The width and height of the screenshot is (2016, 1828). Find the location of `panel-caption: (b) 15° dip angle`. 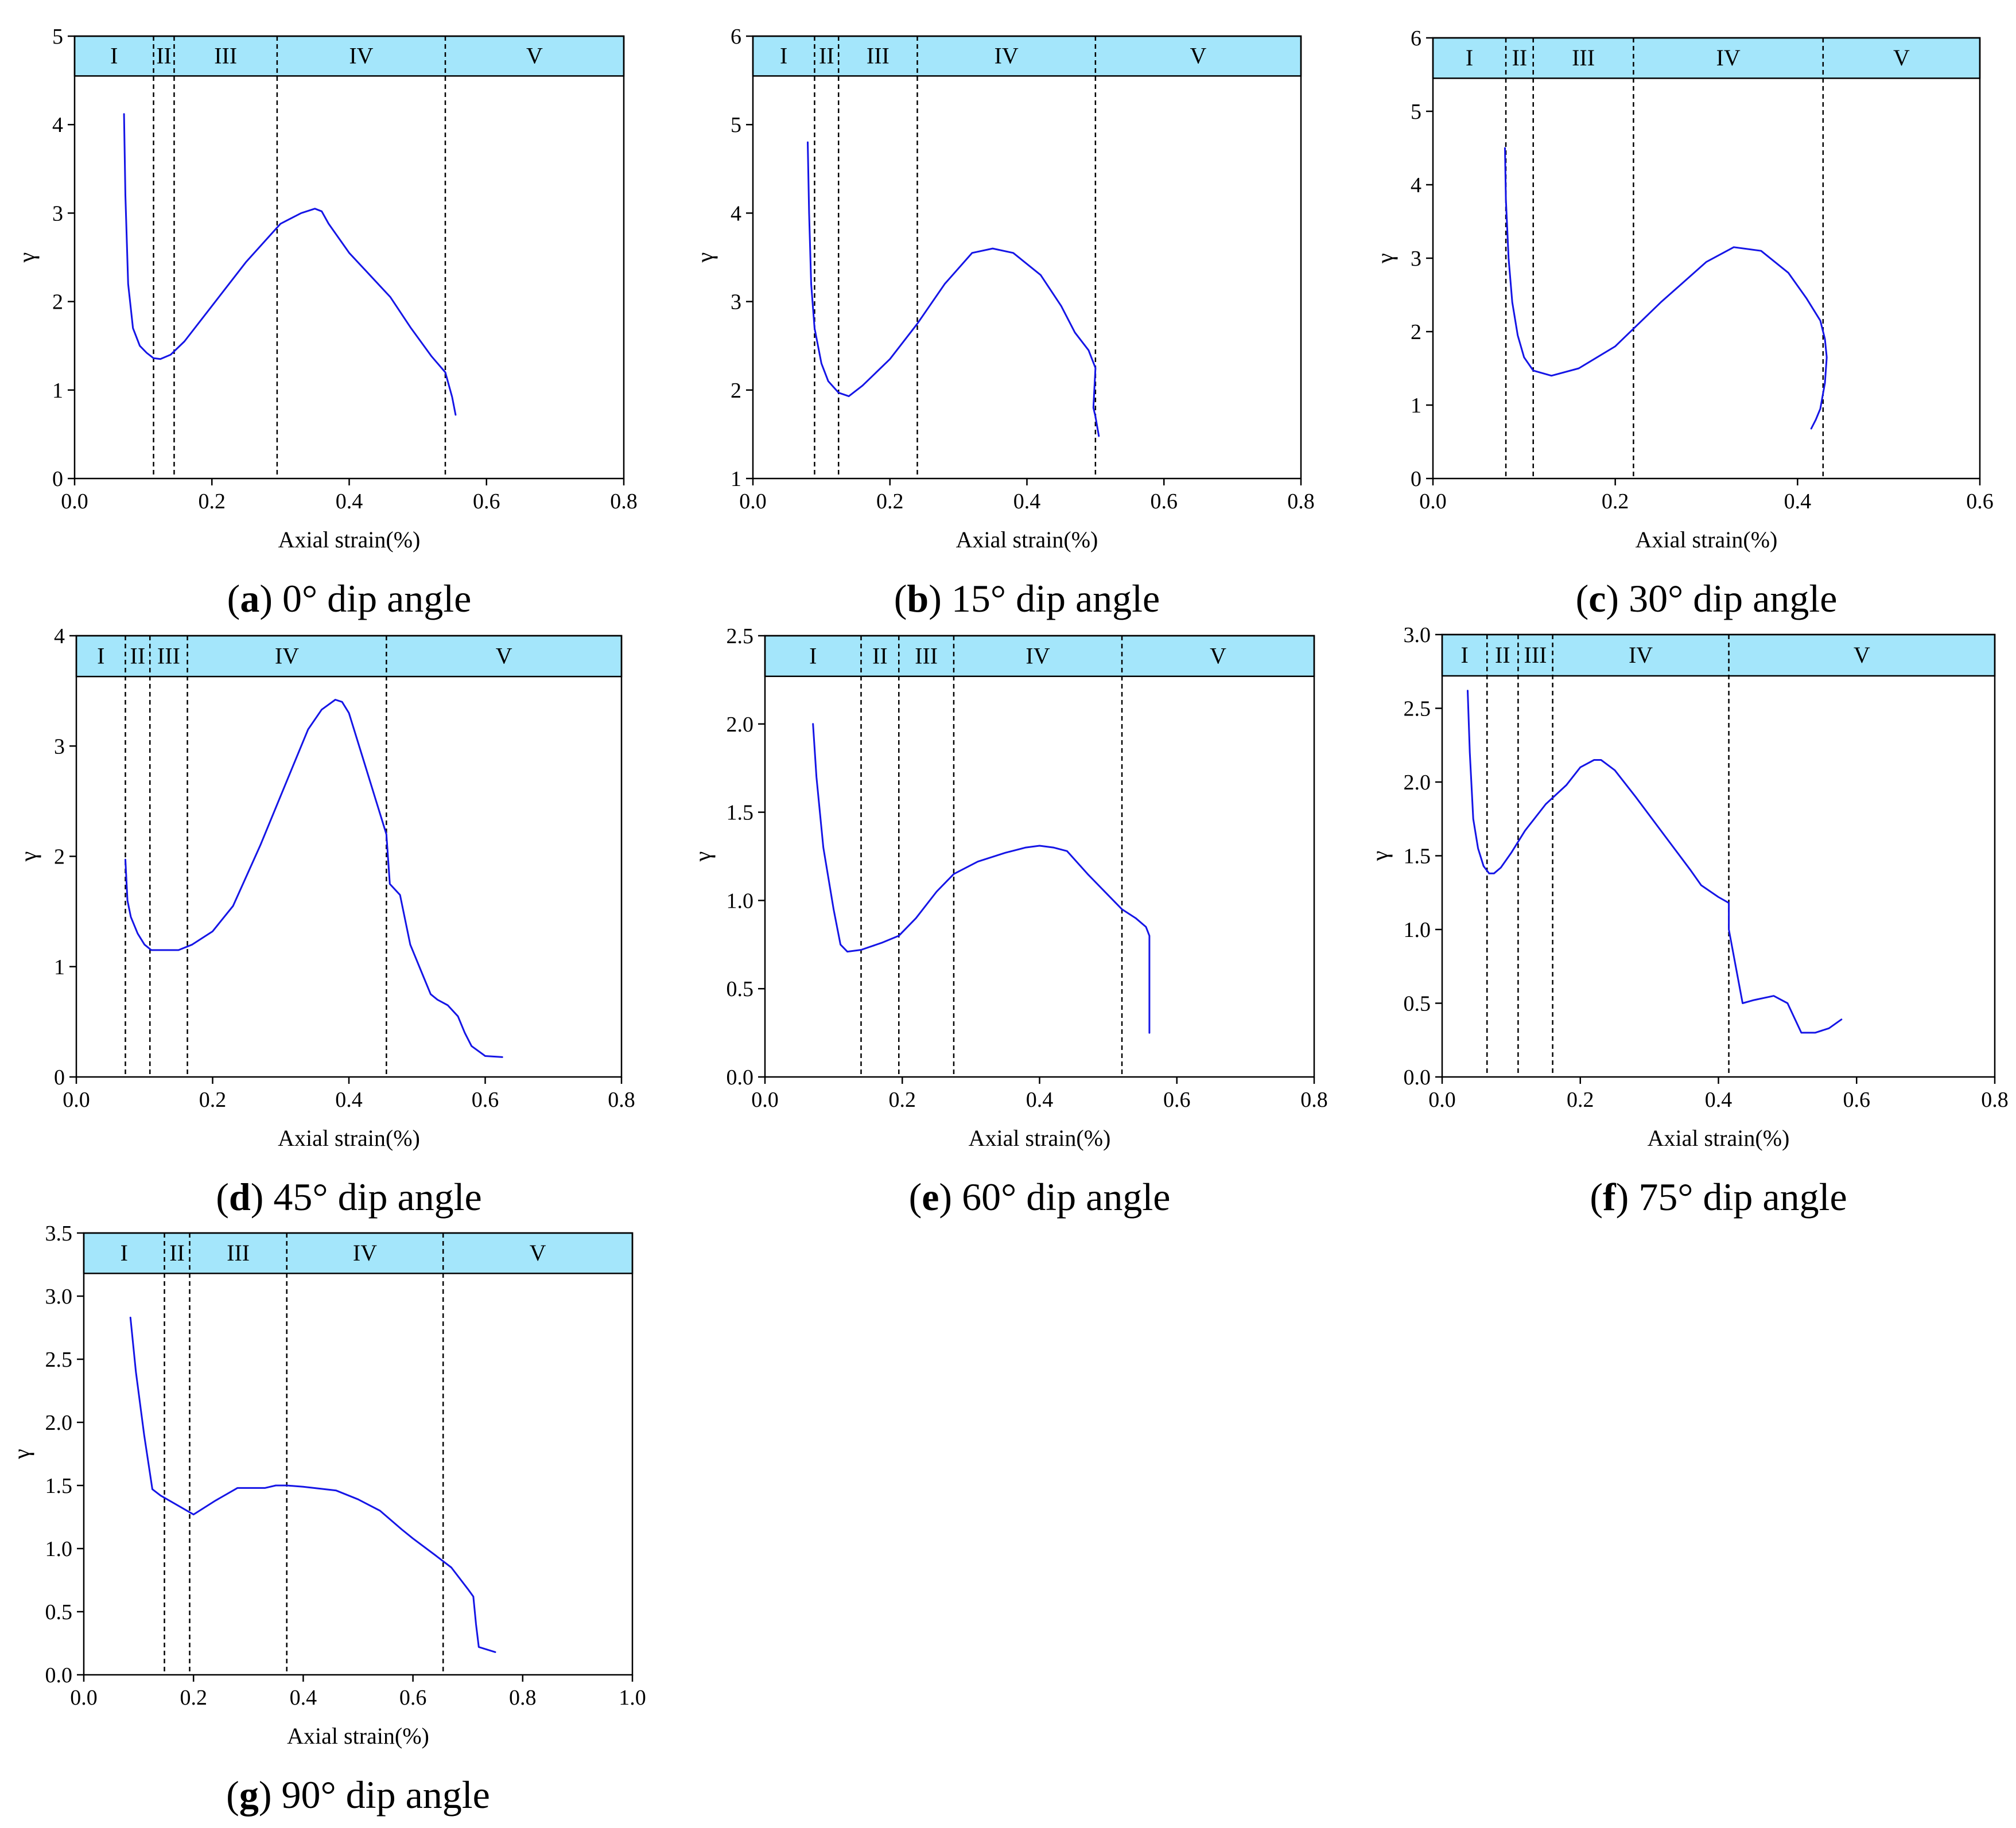

panel-caption: (b) 15° dip angle is located at coordinates (1027, 598).